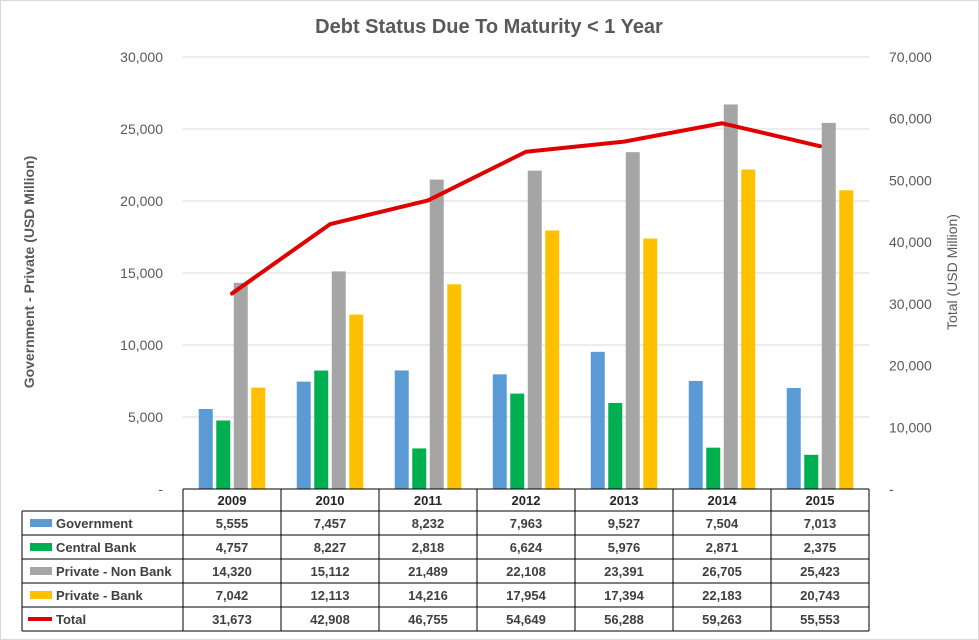 The width and height of the screenshot is (979, 640). I want to click on category-label: 2013, so click(624, 500).